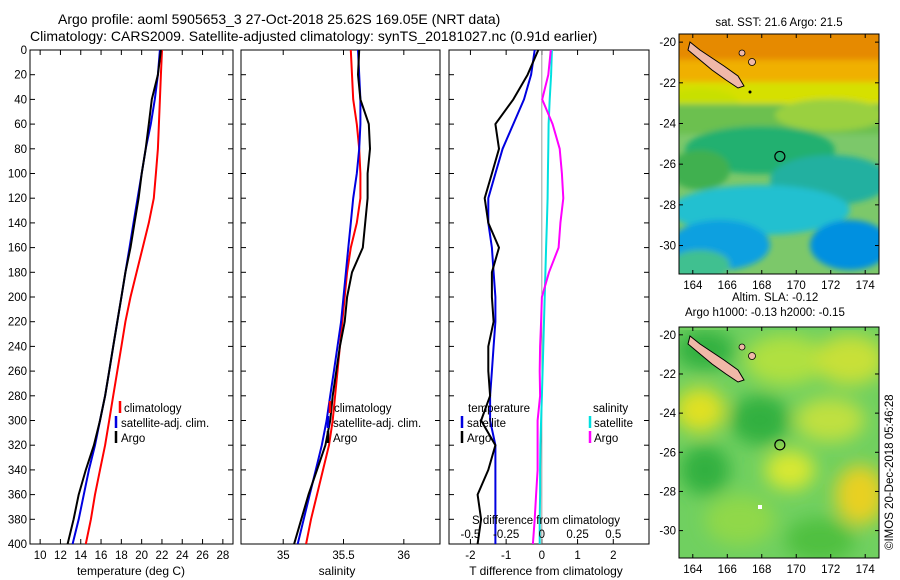 Image resolution: width=900 pixels, height=580 pixels. I want to click on series-line-salinity-argo, so click(548, 297).